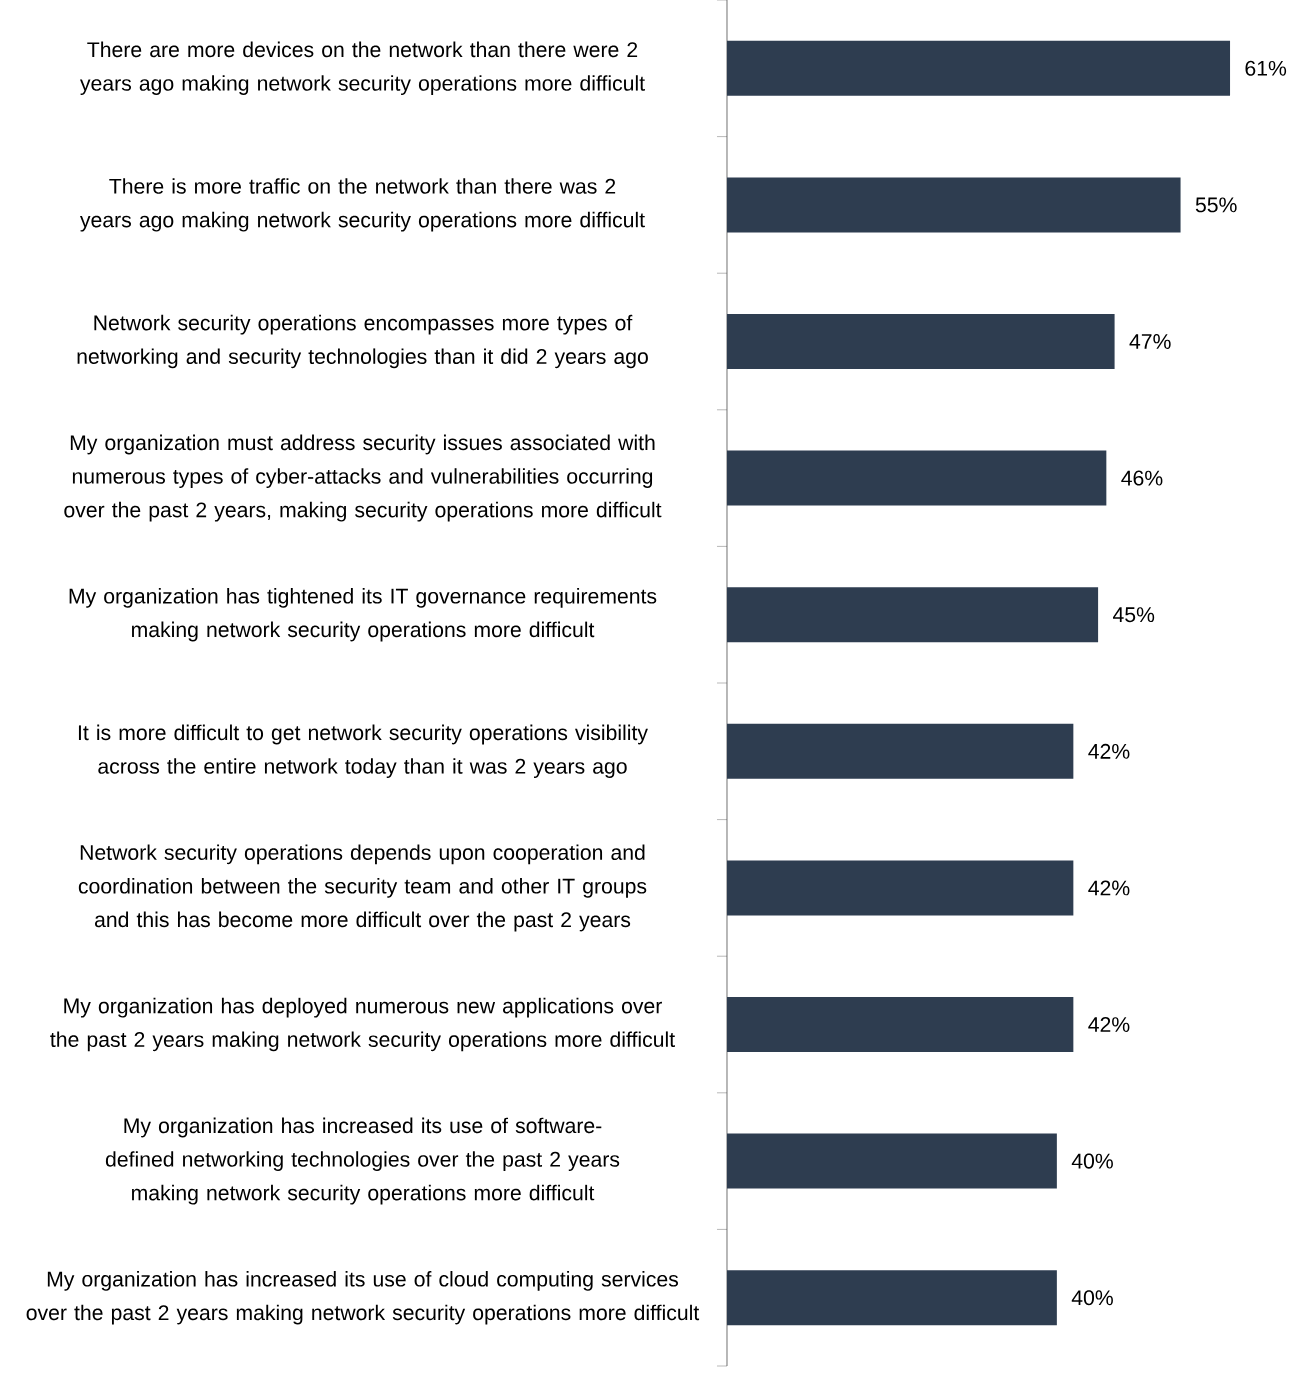 This screenshot has width=1306, height=1374. Describe the element at coordinates (1216, 205) in the screenshot. I see `data-label: 55%` at that location.